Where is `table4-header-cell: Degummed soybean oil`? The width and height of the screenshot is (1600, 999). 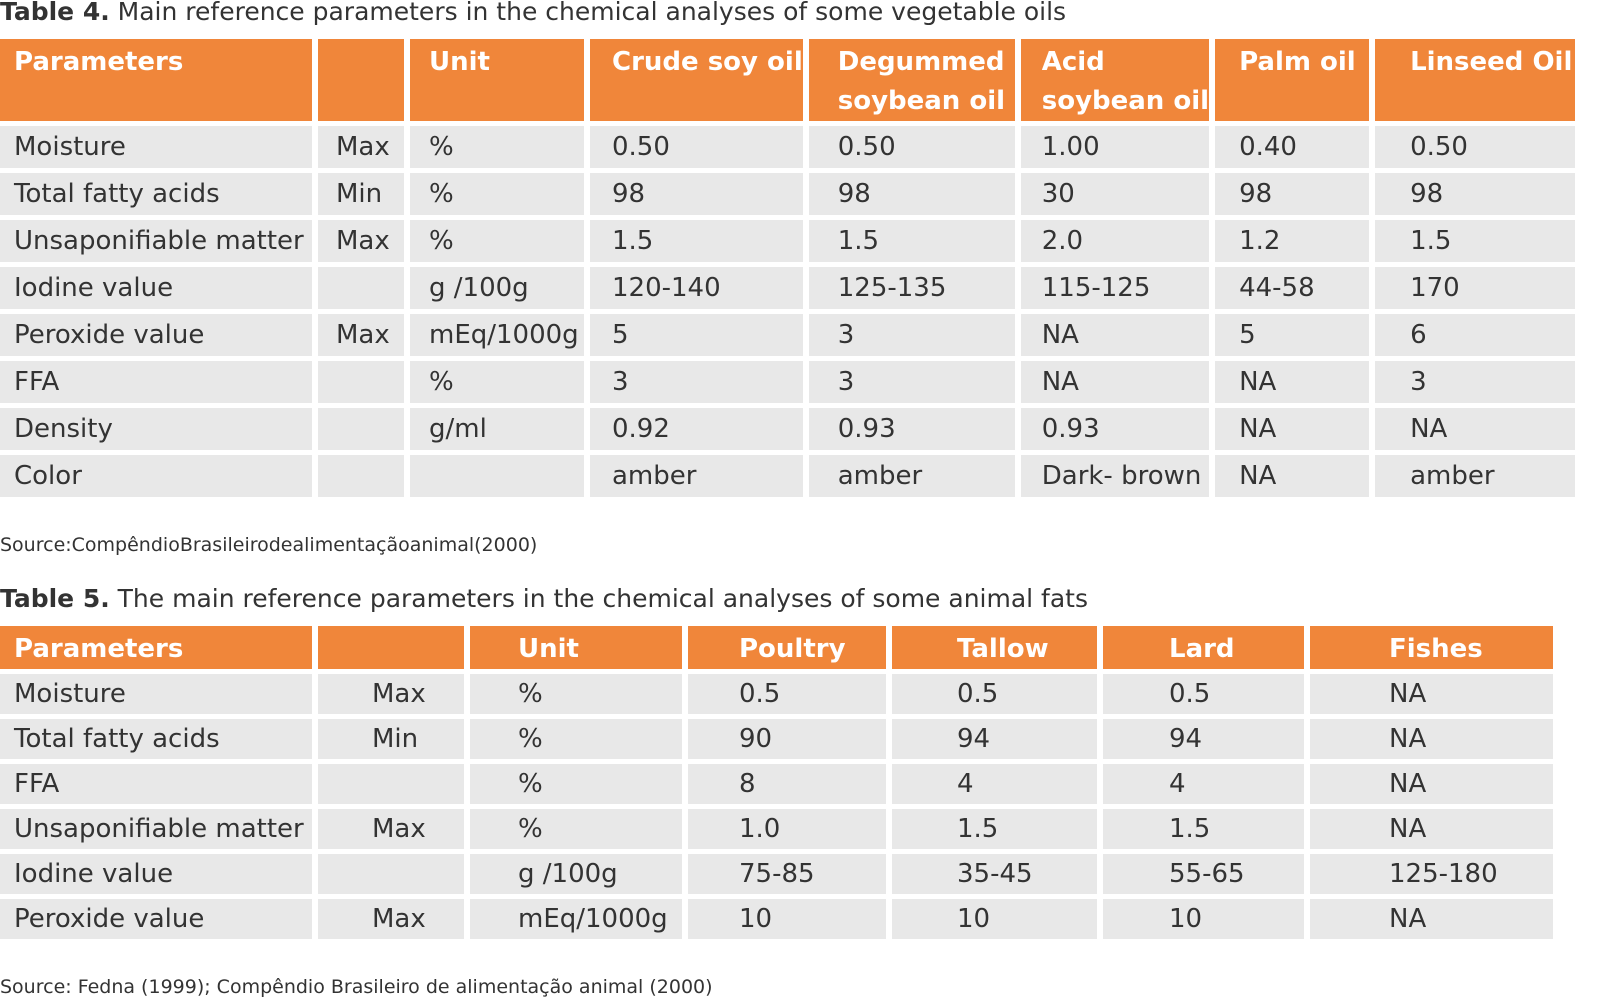 table4-header-cell: Degummed soybean oil is located at coordinates (911, 80).